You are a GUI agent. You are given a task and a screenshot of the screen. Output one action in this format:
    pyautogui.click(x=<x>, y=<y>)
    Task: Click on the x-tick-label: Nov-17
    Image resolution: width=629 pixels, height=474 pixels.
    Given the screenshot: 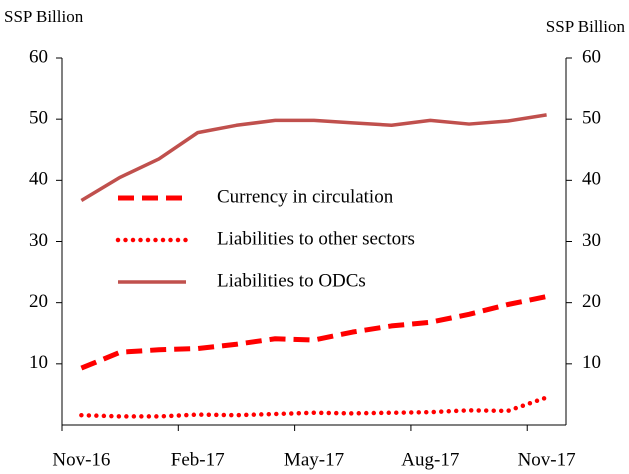 What is the action you would take?
    pyautogui.click(x=547, y=459)
    